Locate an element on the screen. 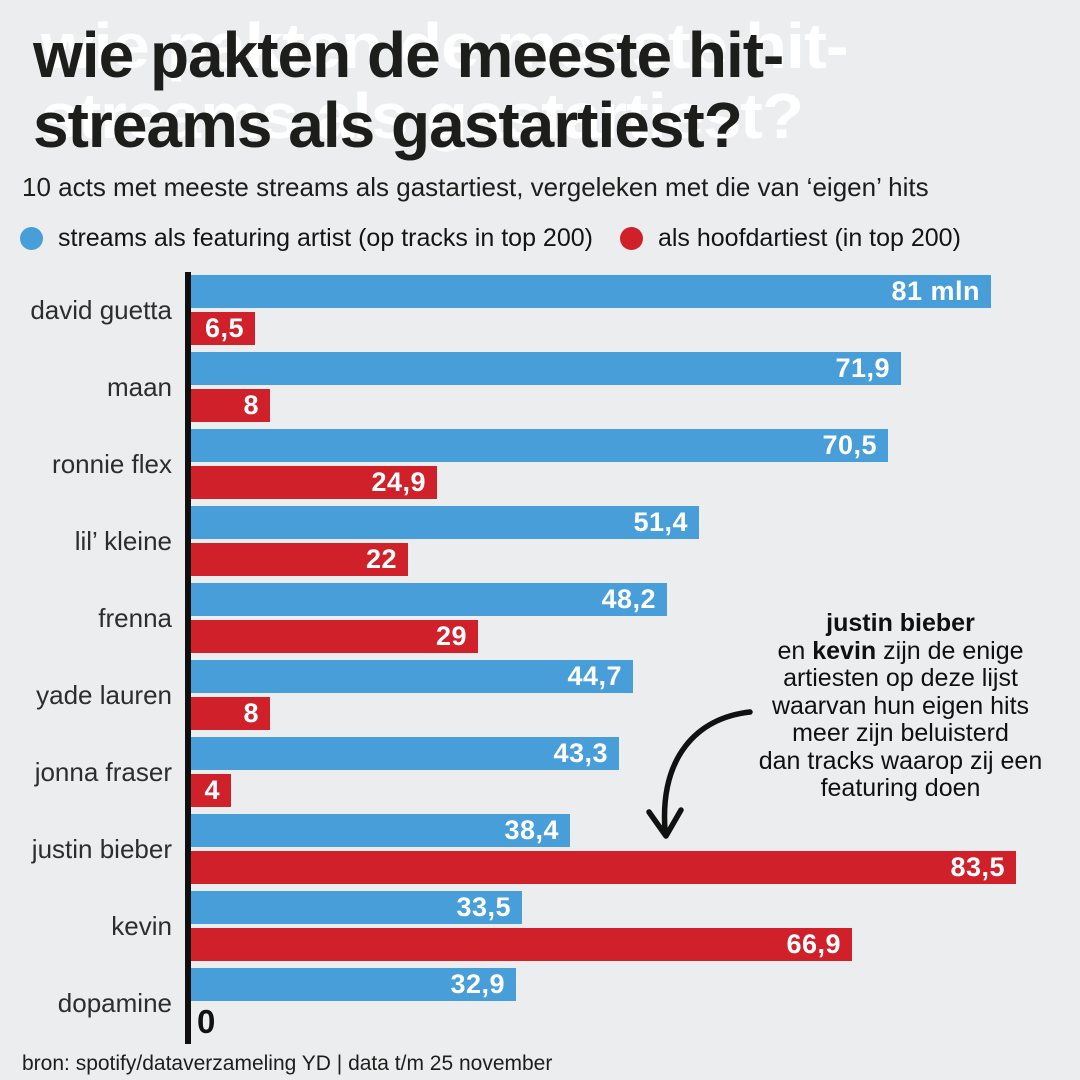 This screenshot has height=1080, width=1080. main-artist-bar: 22 is located at coordinates (299, 559).